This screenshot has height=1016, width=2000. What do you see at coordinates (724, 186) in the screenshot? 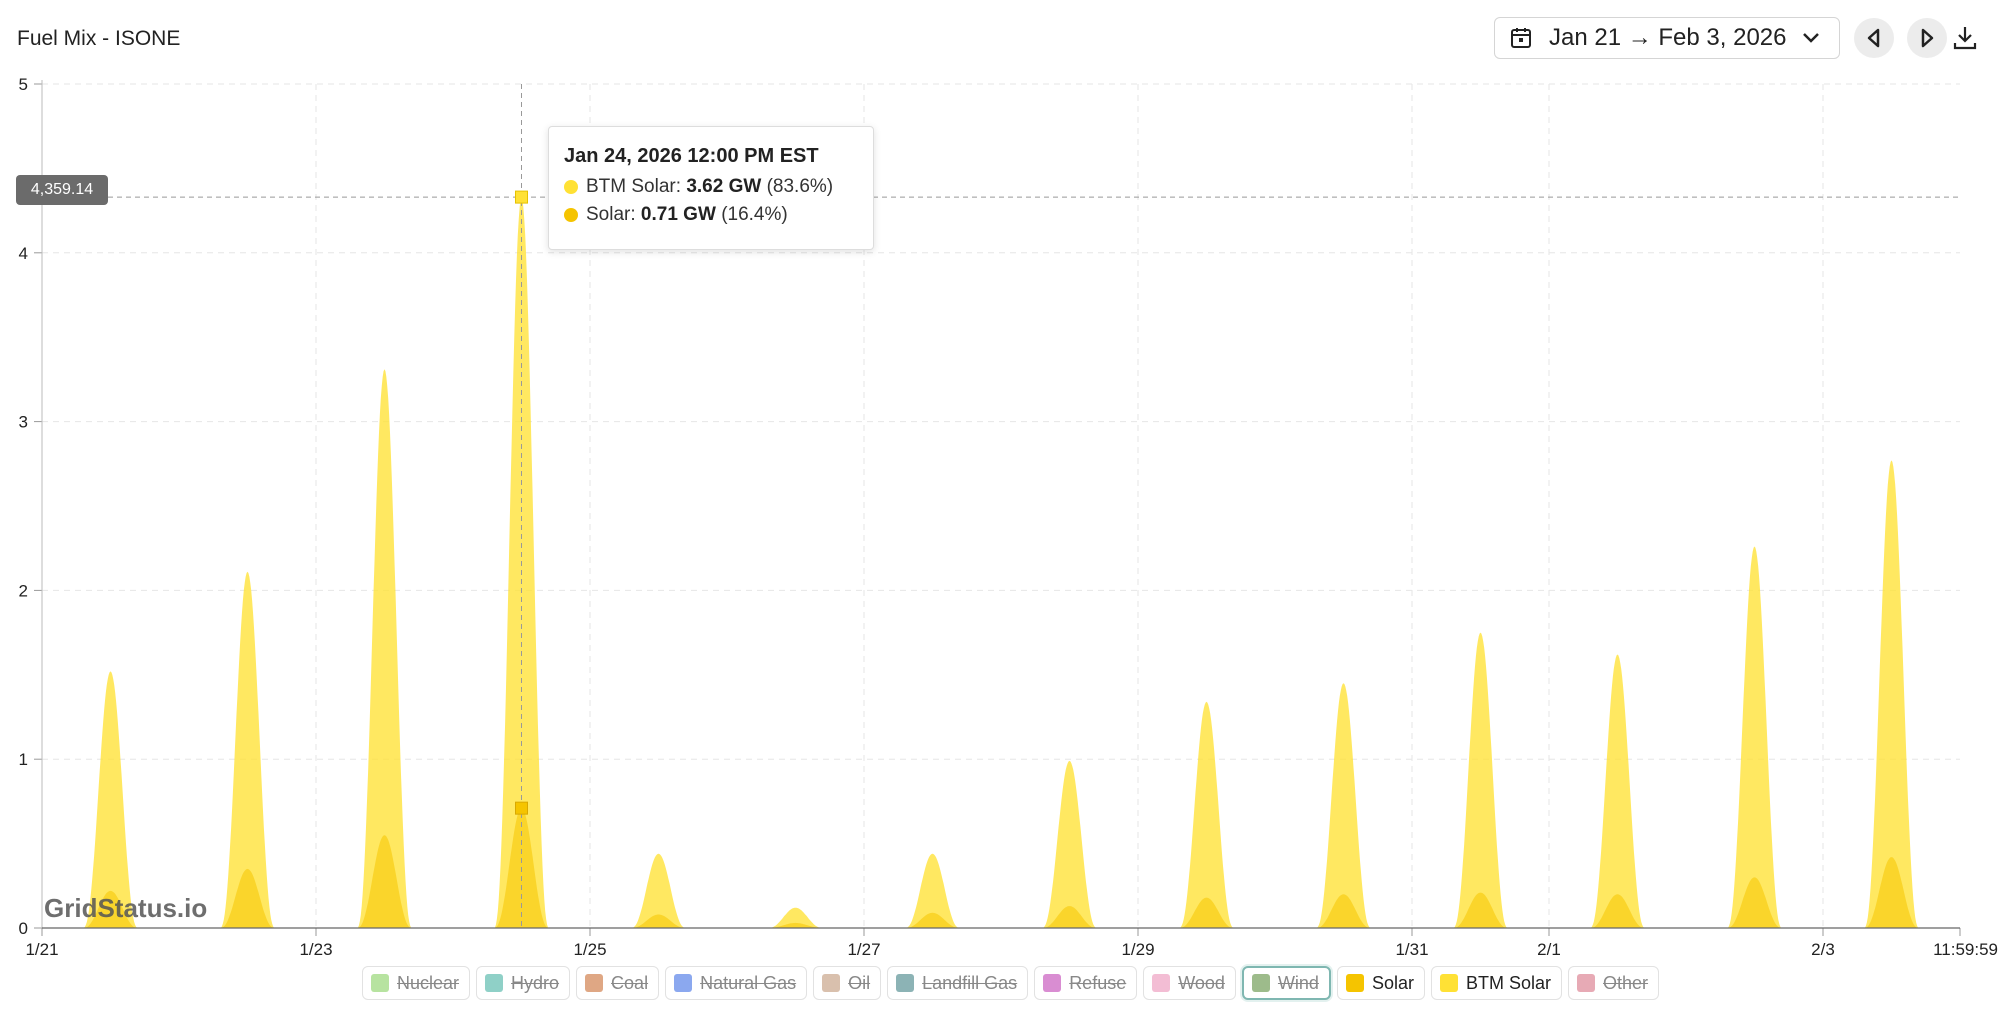
I see `tooltip-series-value: 3.62 GW` at bounding box center [724, 186].